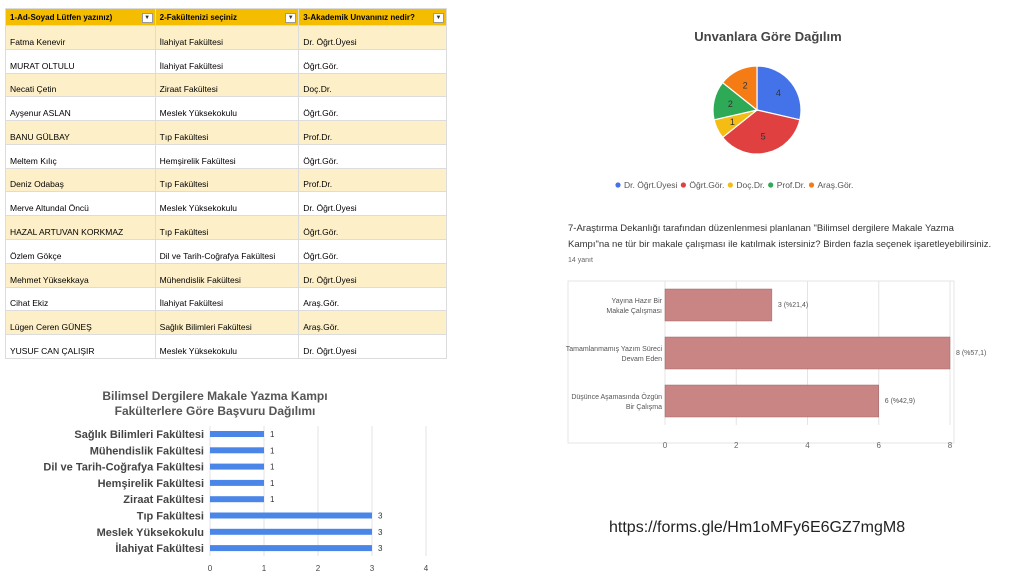 The width and height of the screenshot is (1024, 583). I want to click on article-chart-subtitle: 14 yanıt, so click(580, 260).